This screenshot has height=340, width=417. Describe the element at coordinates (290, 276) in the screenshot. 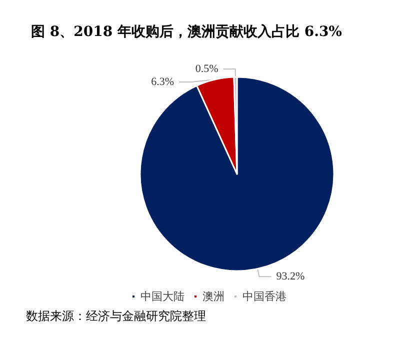

I see `data-label: 93.2%` at that location.